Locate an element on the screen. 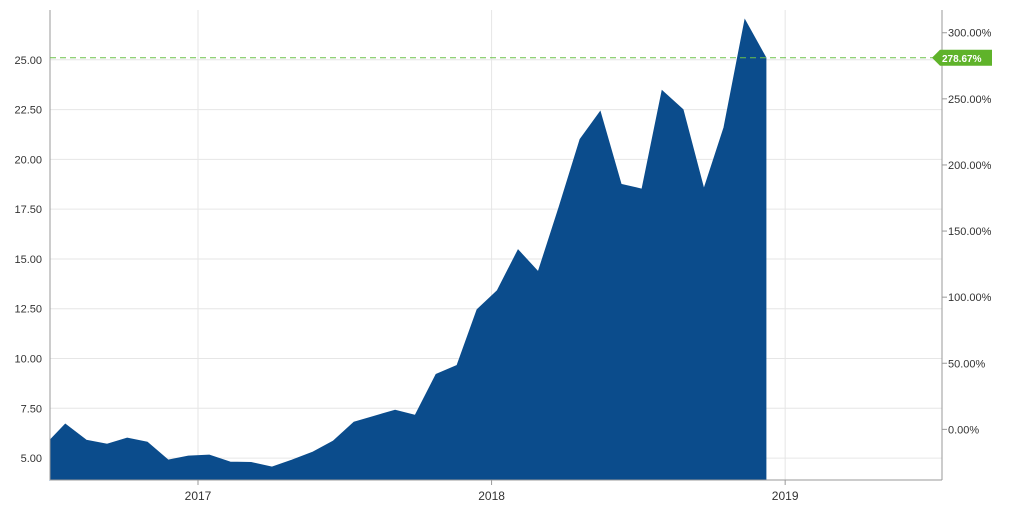 Image resolution: width=1024 pixels, height=528 pixels. y-left-tick-label: 12.50 is located at coordinates (28, 310).